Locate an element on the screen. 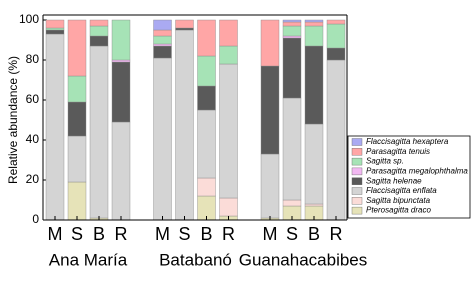 Image resolution: width=474 pixels, height=284 pixels. legend-label: Sagitta helenae is located at coordinates (394, 180).